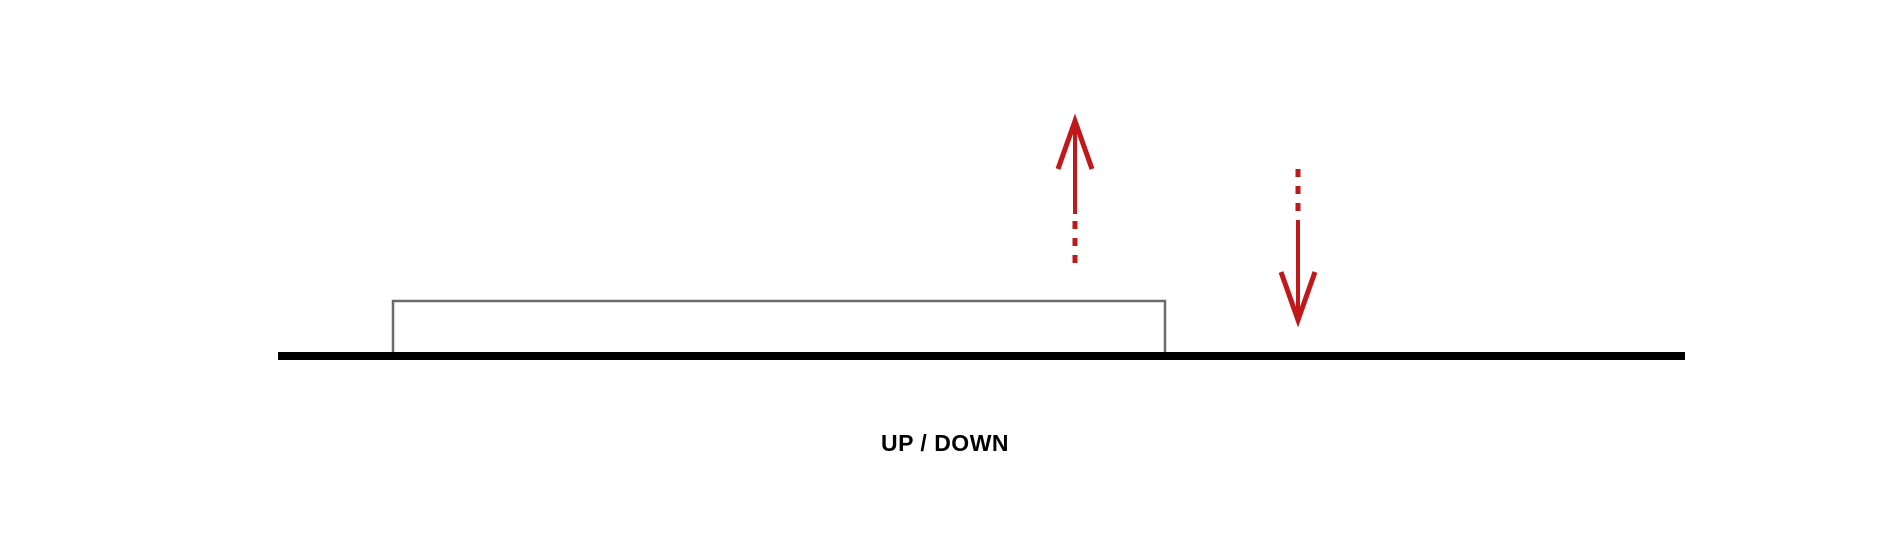  I want to click on up-arrow-icon, so click(1075, 188).